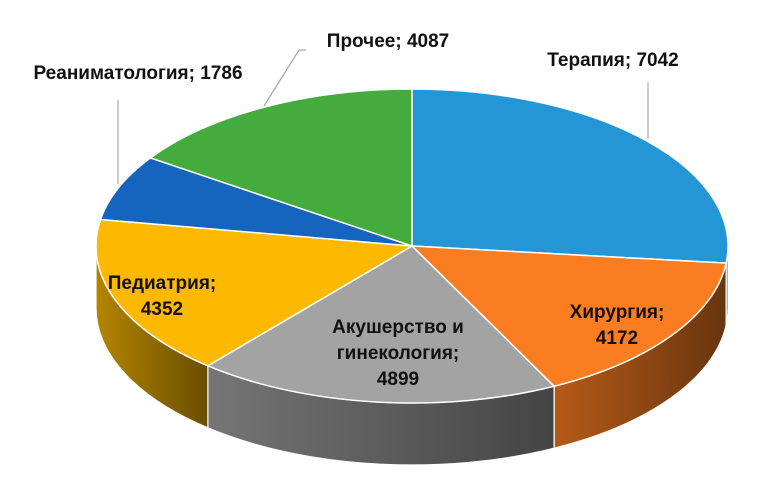 The height and width of the screenshot is (483, 774). Describe the element at coordinates (284, 78) in the screenshot. I see `leader-line-other` at that location.